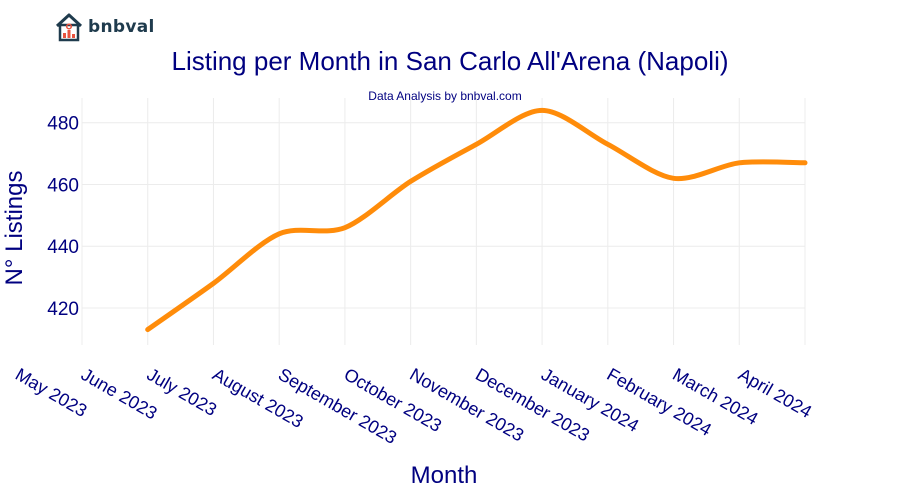  What do you see at coordinates (63, 124) in the screenshot?
I see `y-tick-label: 480` at bounding box center [63, 124].